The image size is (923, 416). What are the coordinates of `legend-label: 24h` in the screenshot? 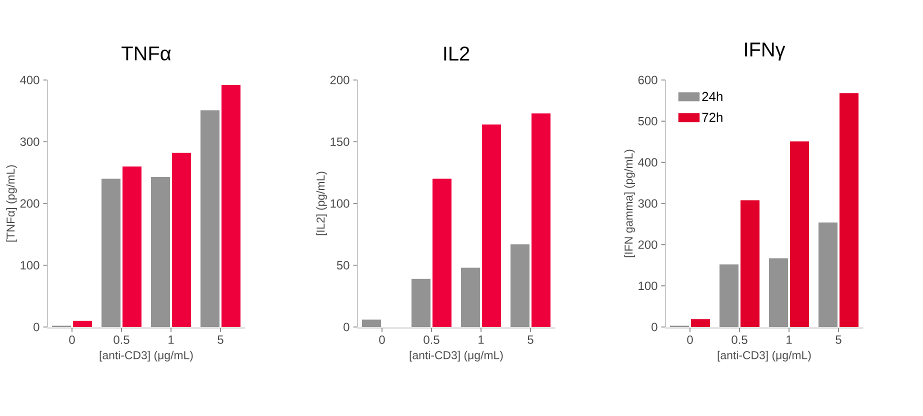 It's located at (712, 96).